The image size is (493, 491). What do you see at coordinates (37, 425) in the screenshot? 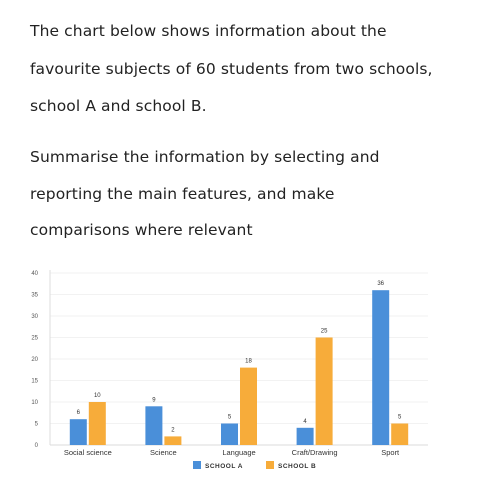
I see `y-tick-label: 5` at bounding box center [37, 425].